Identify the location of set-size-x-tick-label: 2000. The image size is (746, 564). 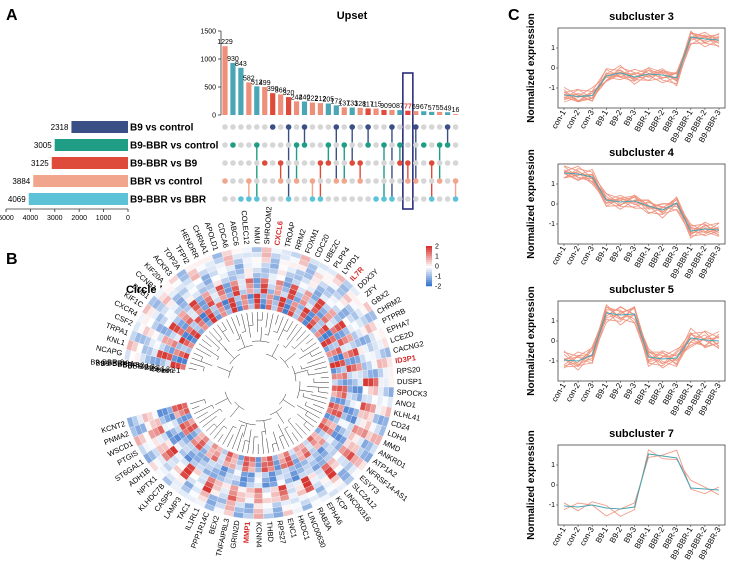
(79, 218).